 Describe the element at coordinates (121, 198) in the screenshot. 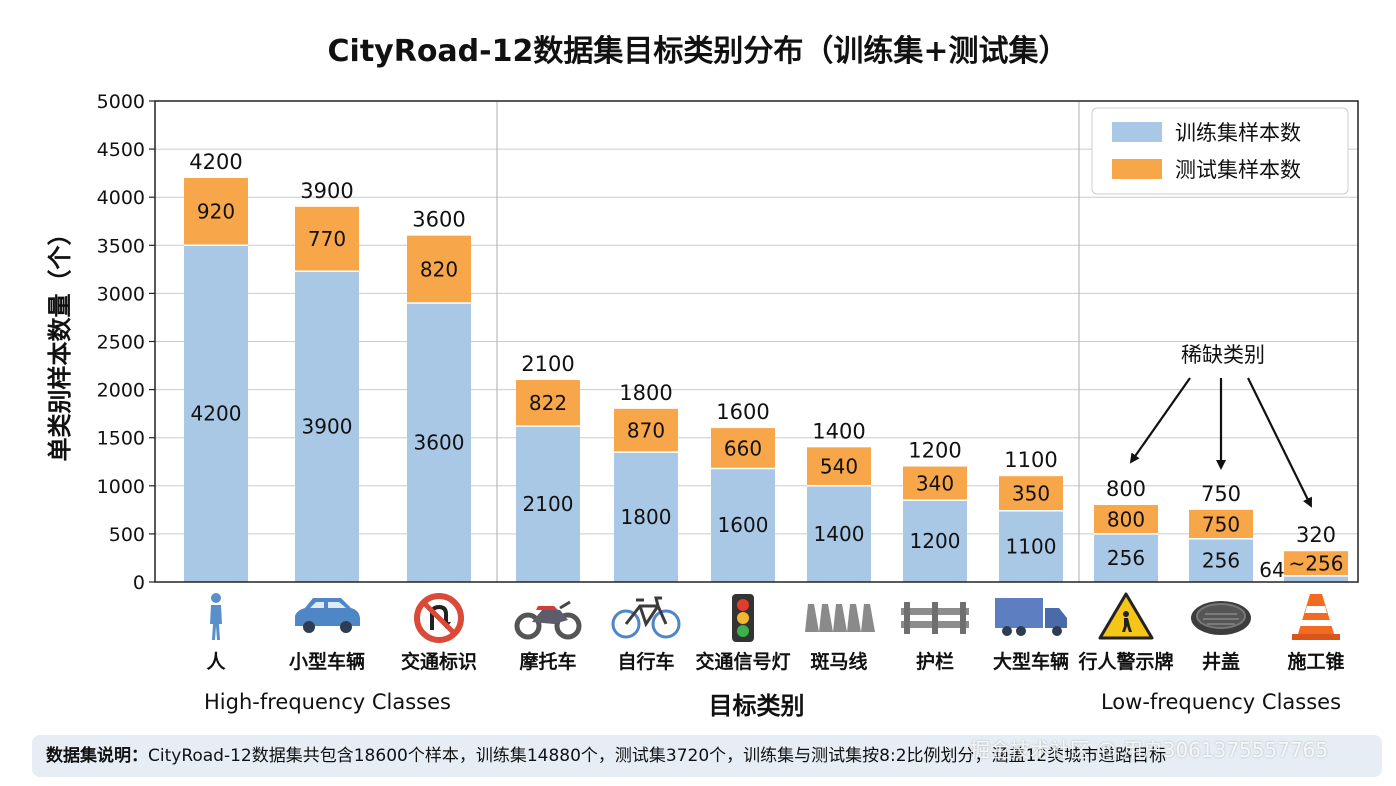

I see `y-tick-label: 4000` at that location.